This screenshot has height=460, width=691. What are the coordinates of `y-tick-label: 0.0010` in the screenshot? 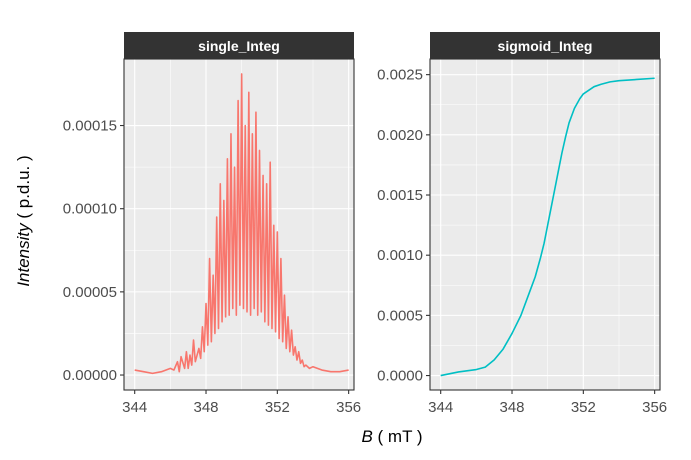 It's located at (400, 255).